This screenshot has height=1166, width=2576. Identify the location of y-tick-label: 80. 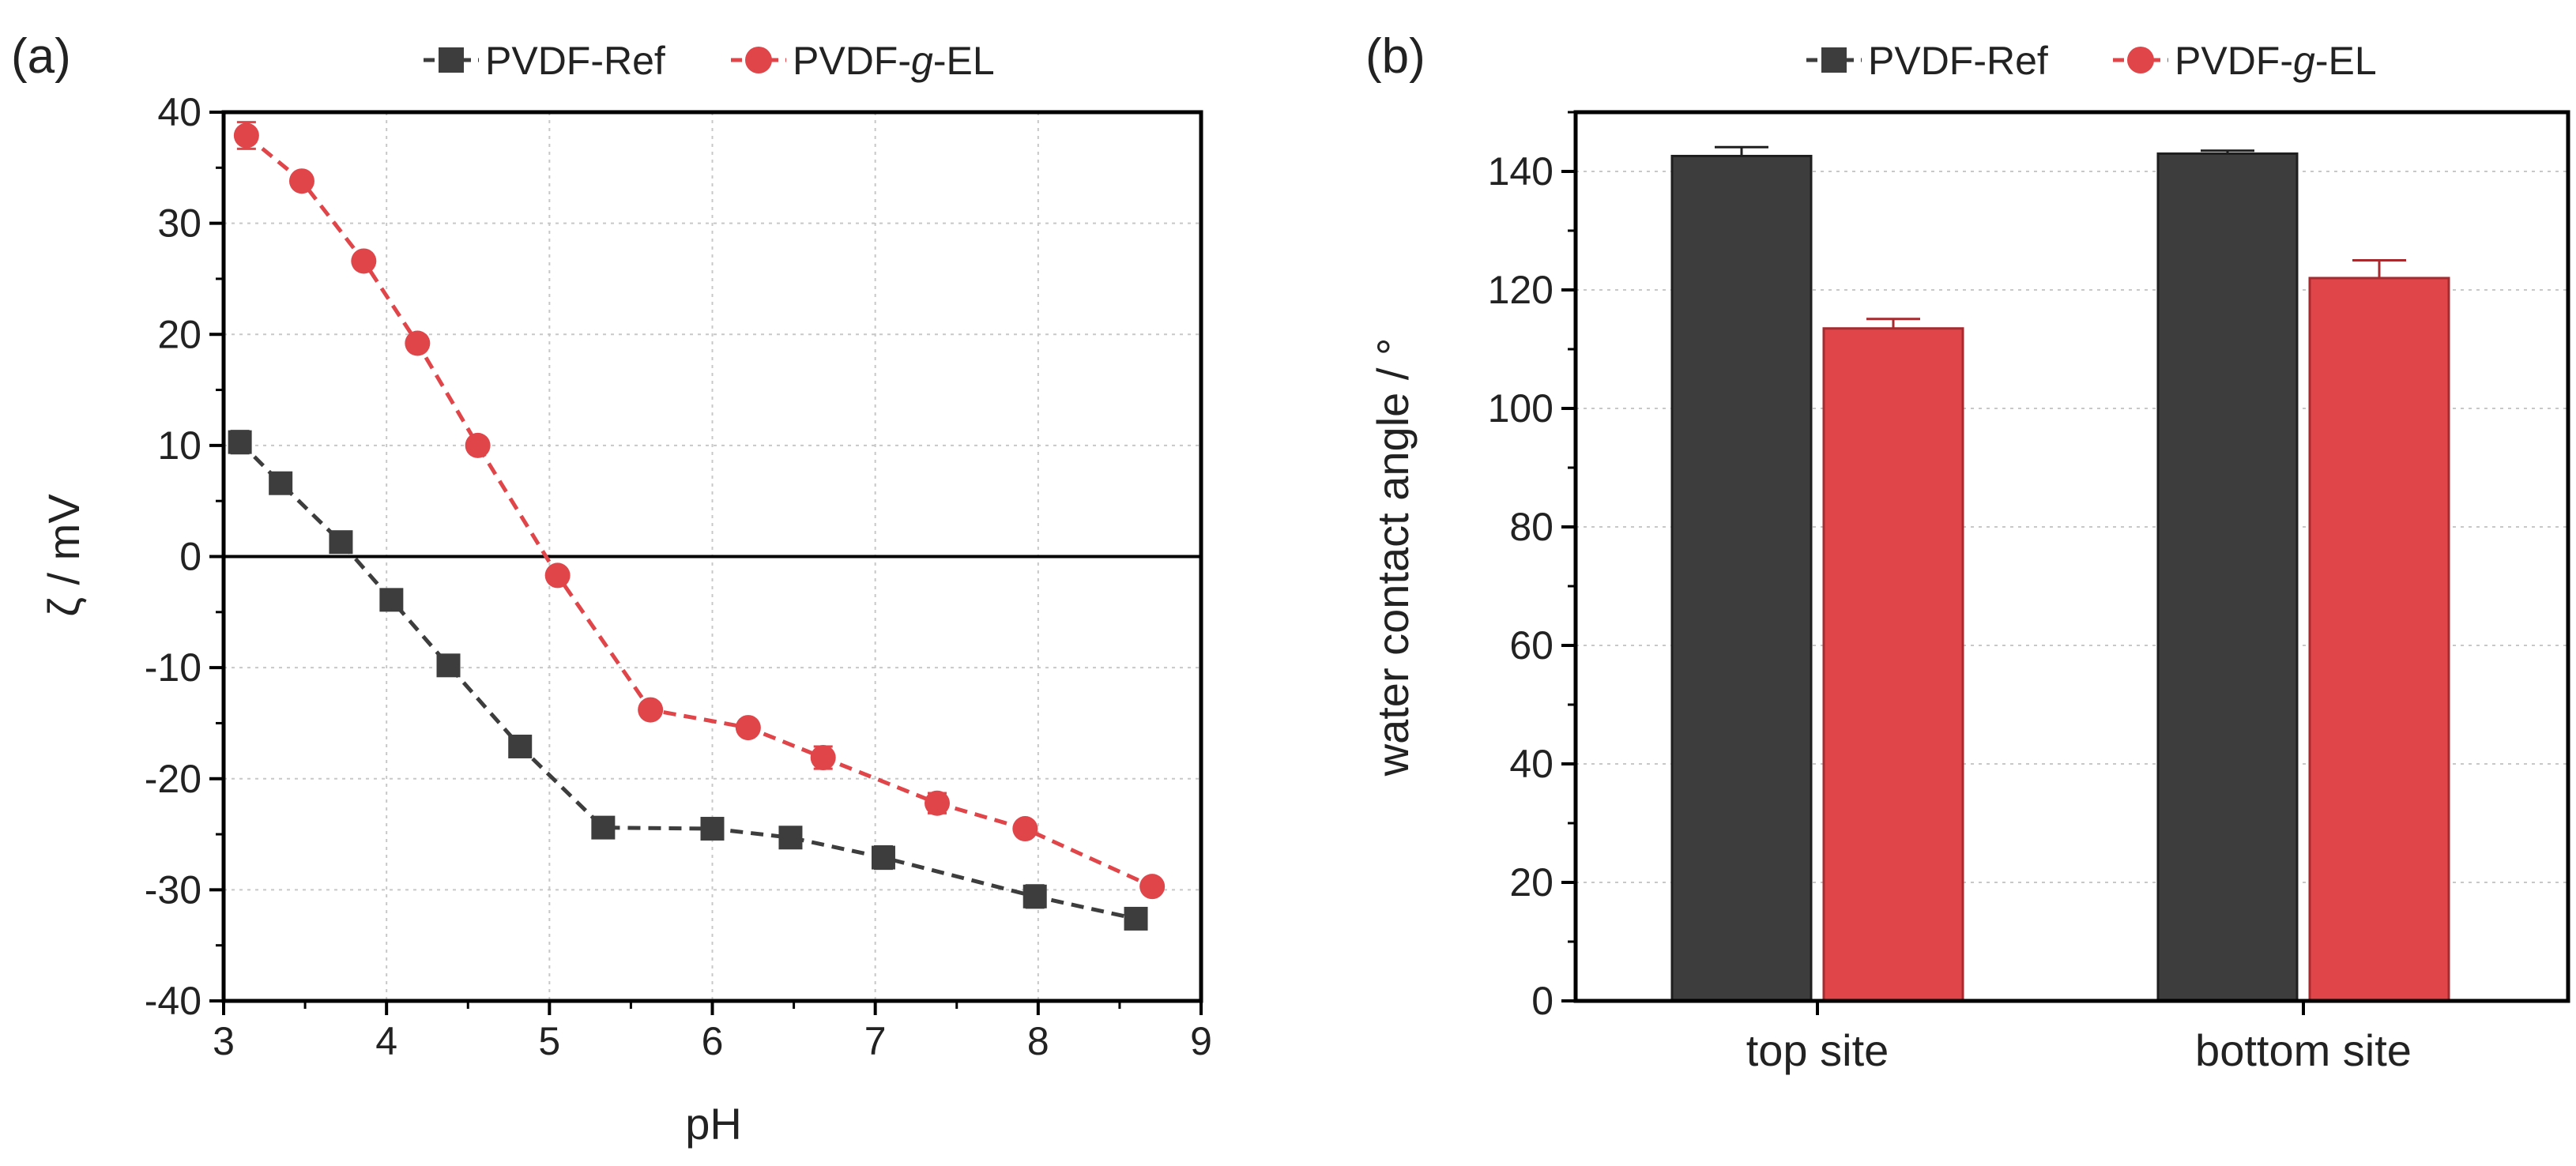
(1531, 527).